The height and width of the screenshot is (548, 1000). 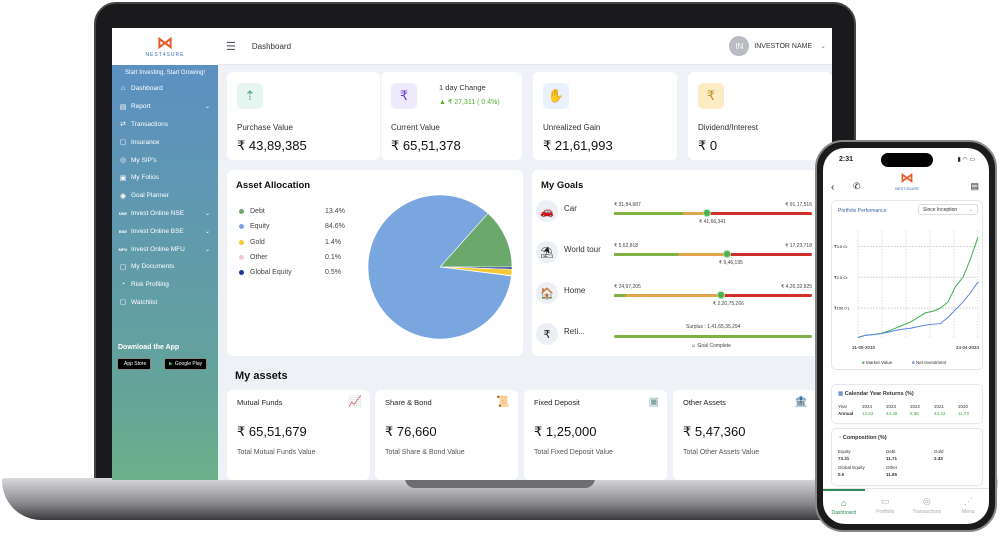 I want to click on legend-label: Other, so click(x=259, y=257).